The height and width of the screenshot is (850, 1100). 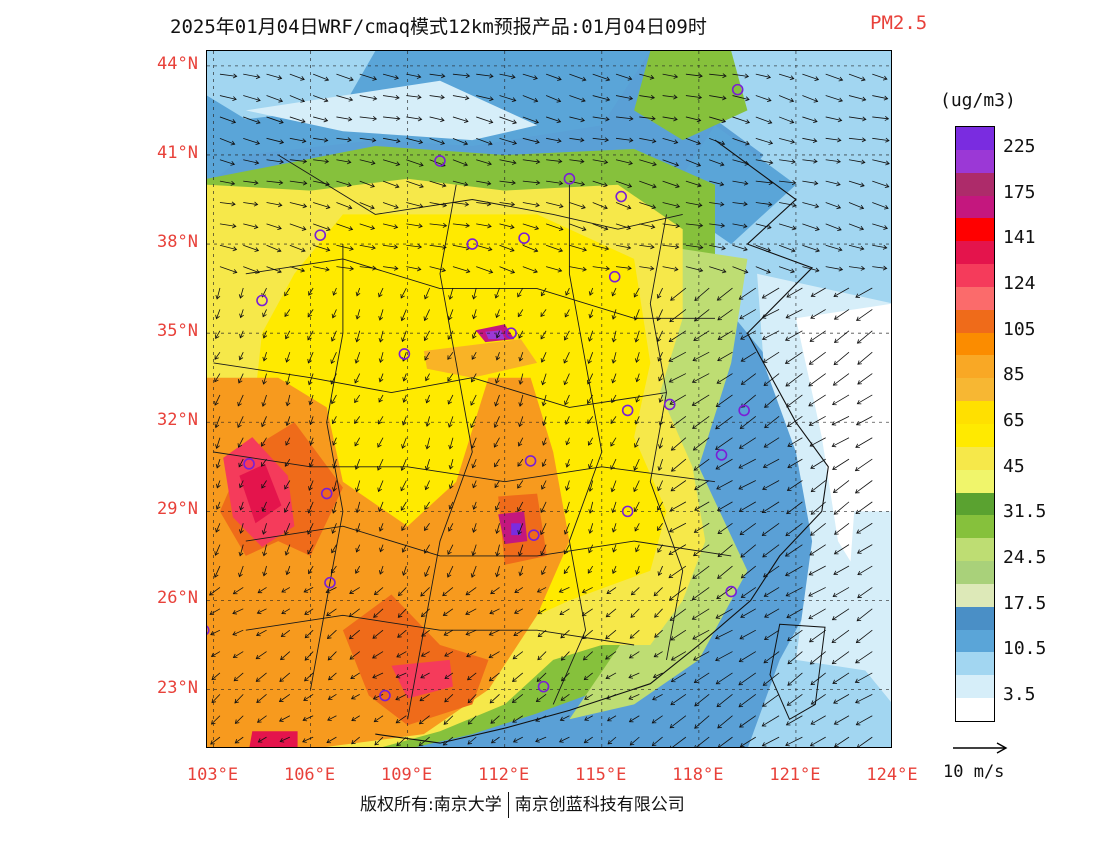 I want to click on colorbar-tick-label: 124, so click(x=1019, y=283).